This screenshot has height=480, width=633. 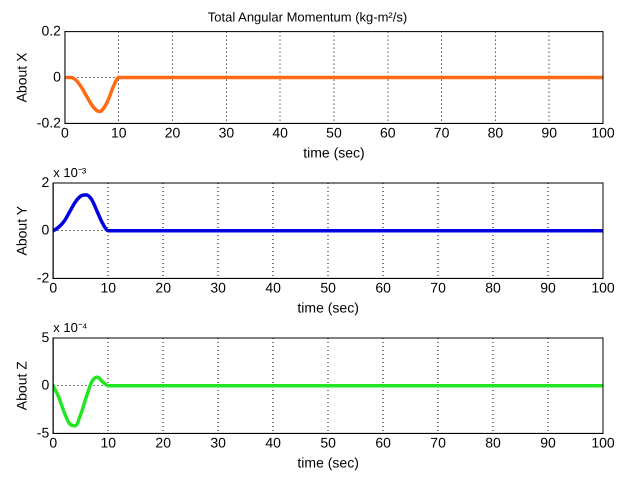 I want to click on y-tick-label: -5, so click(x=43, y=432).